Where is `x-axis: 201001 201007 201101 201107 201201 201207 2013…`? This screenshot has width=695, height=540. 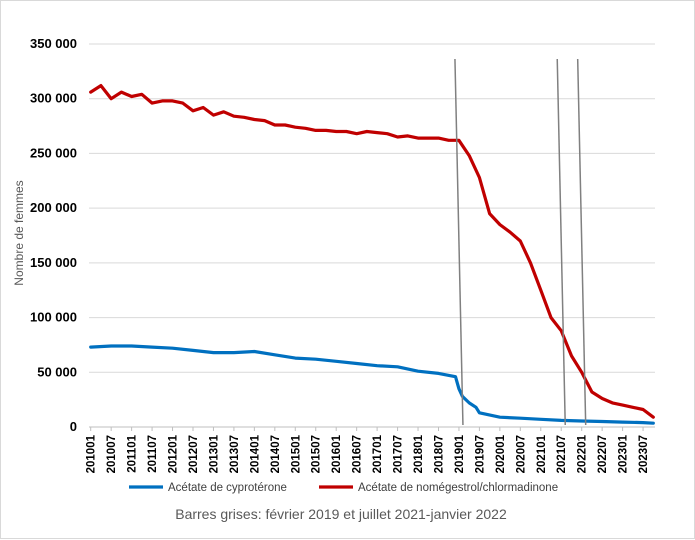 x-axis: 201001 201007 201101 201107 201201 201207 2013… is located at coordinates (368, 450).